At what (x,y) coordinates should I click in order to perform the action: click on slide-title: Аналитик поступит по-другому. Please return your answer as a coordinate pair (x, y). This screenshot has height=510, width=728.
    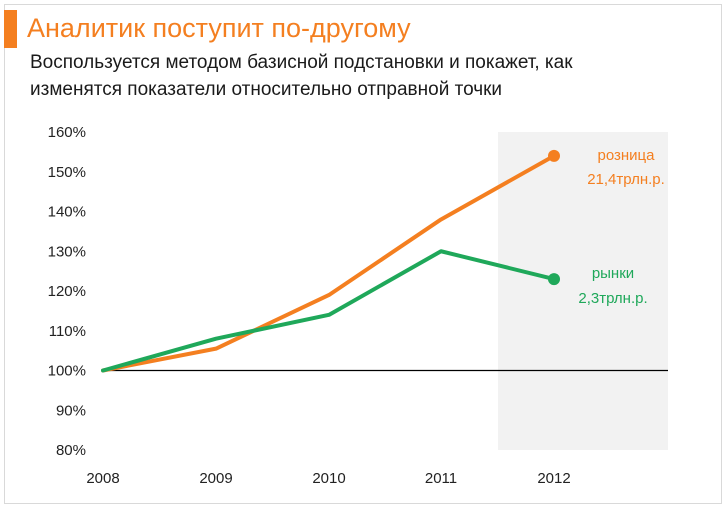
    Looking at the image, I should click on (219, 28).